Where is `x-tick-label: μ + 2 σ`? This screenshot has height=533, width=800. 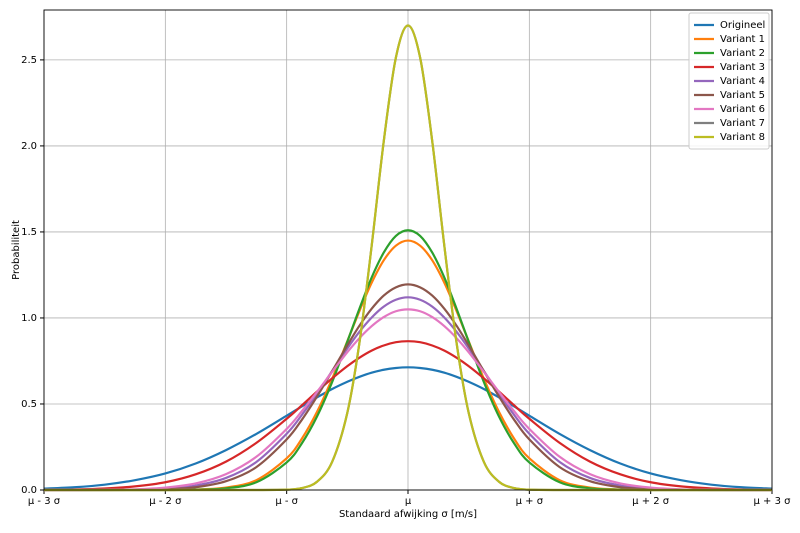
x-tick-label: μ + 2 σ is located at coordinates (651, 501).